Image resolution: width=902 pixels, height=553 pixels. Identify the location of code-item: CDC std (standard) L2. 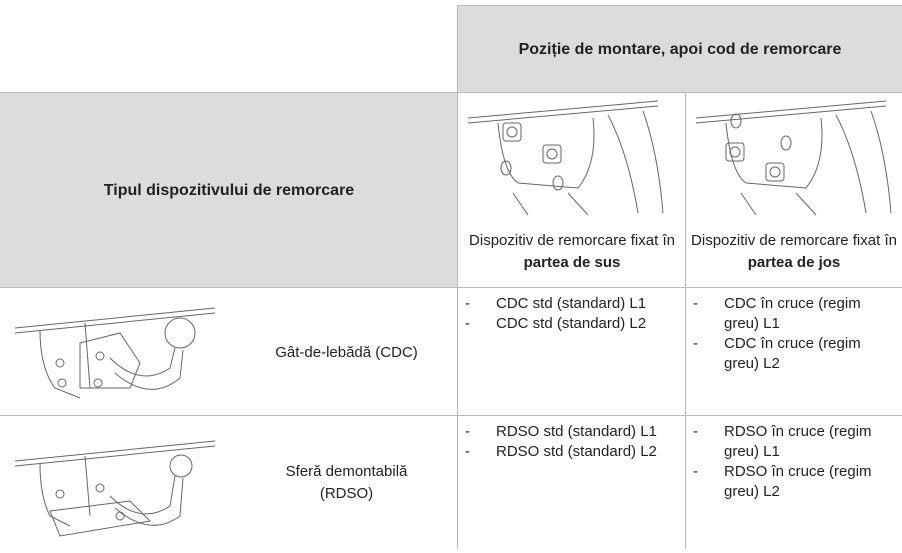
(569, 324).